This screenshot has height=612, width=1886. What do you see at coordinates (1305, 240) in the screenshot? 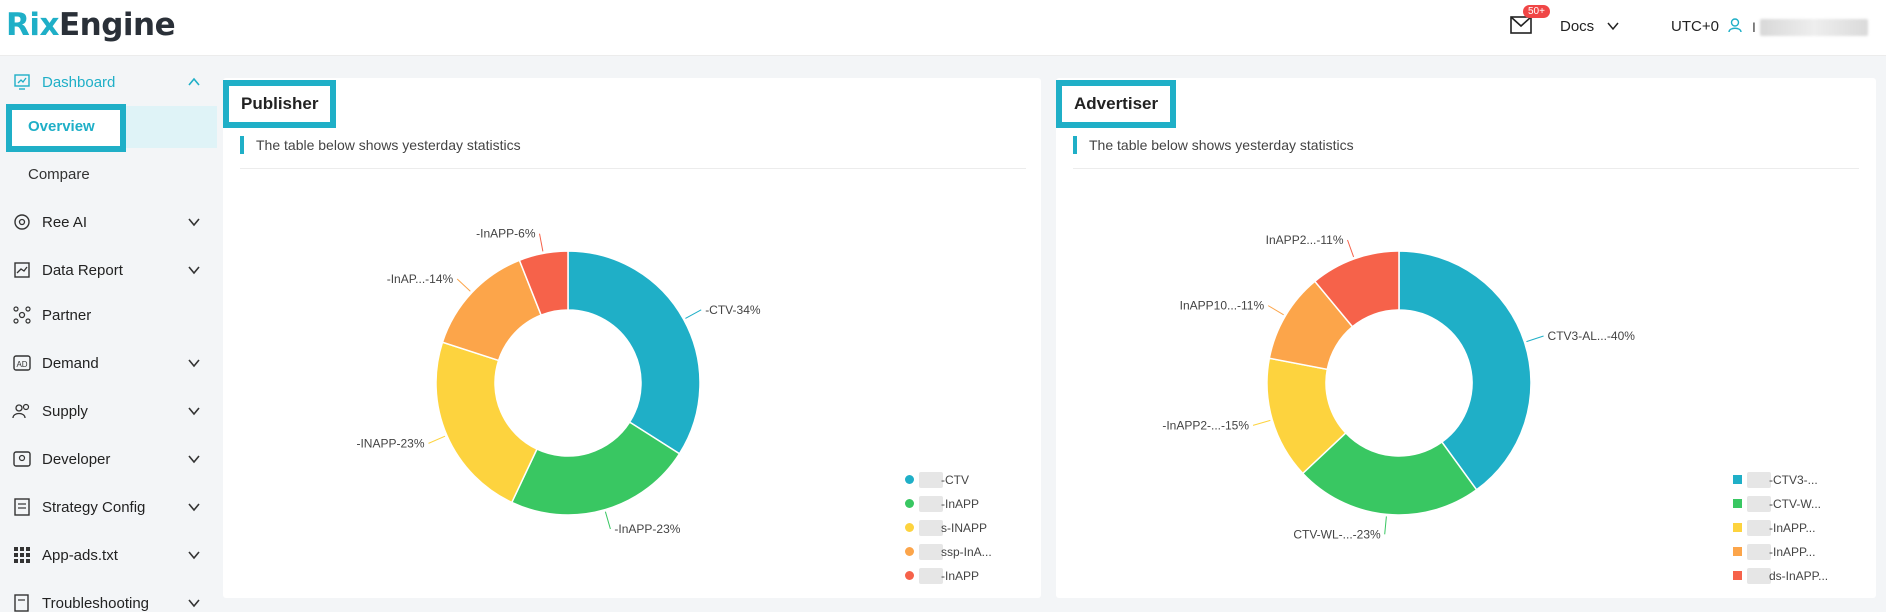
I see `slice-label: InAPP2...-11%` at bounding box center [1305, 240].